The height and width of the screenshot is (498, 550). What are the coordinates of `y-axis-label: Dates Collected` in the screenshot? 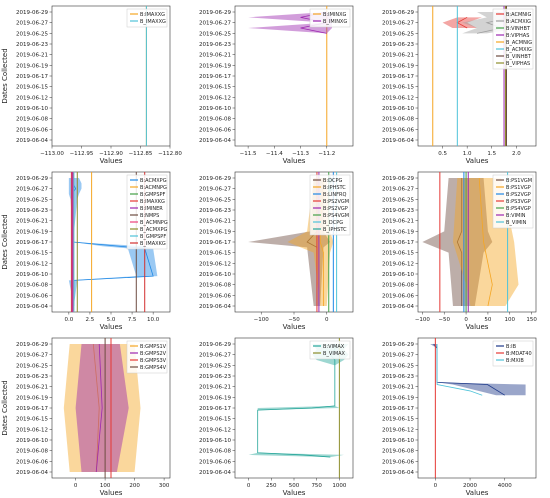 It's located at (5, 75).